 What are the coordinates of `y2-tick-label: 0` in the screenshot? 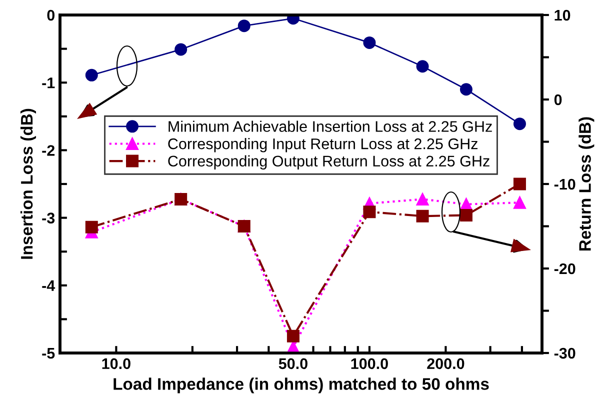 It's located at (558, 100).